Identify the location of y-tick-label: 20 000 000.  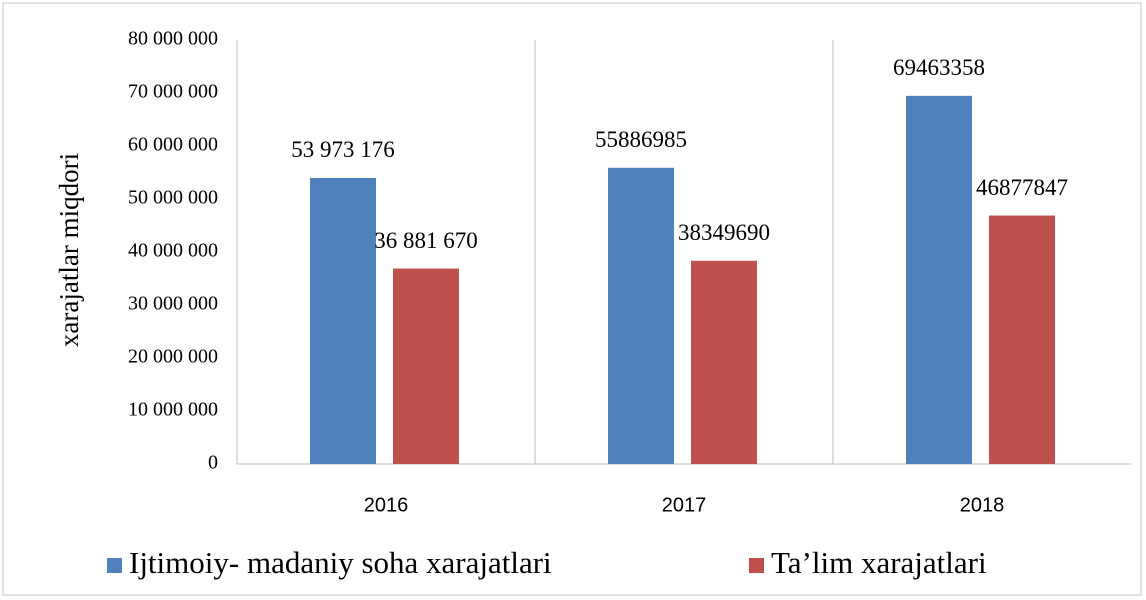
(173, 357).